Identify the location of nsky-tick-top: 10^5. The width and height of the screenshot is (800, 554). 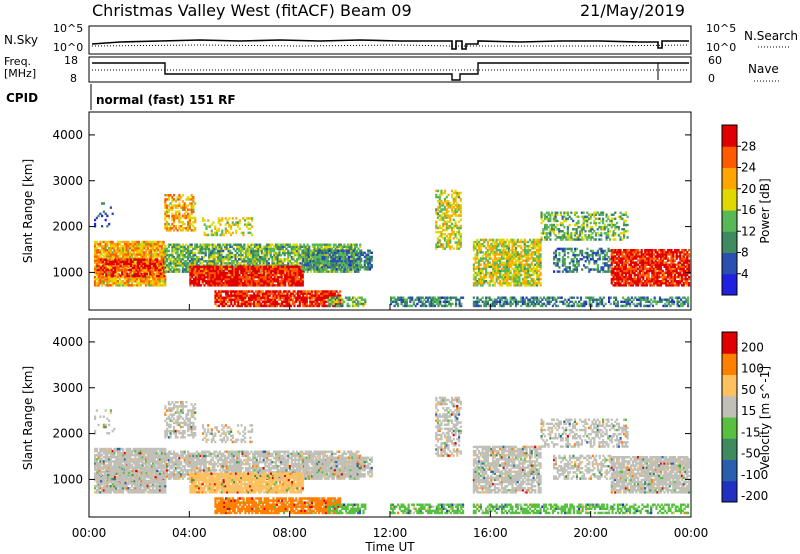
(68, 28).